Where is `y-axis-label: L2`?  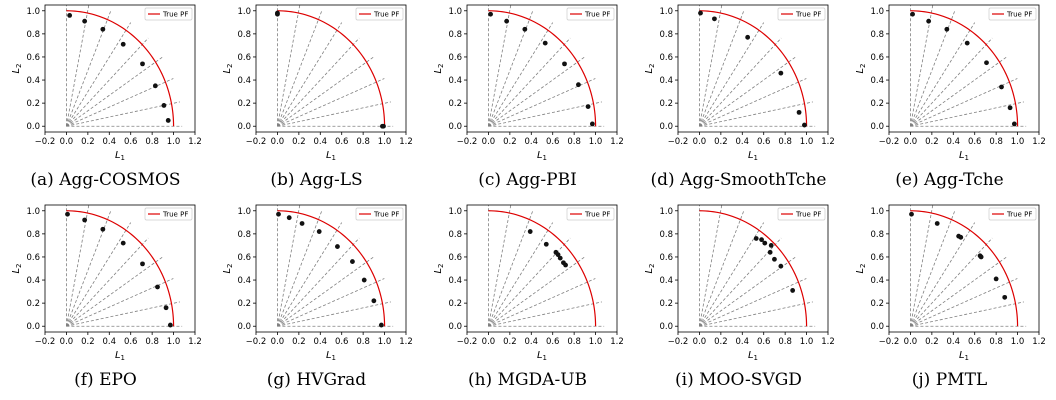
y-axis-label: L2 is located at coordinates (650, 268).